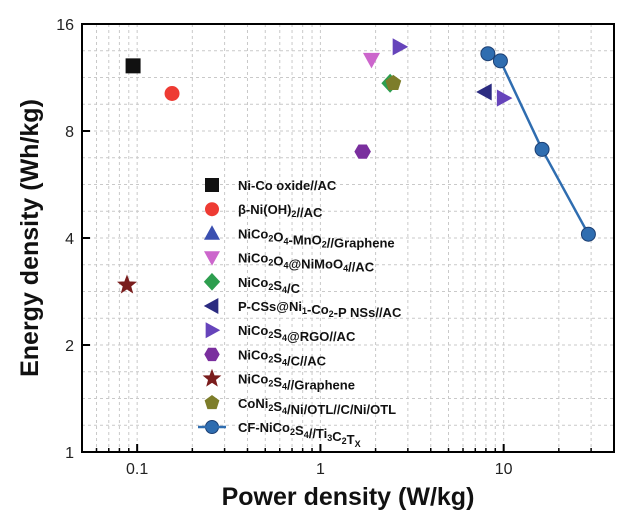  What do you see at coordinates (30, 238) in the screenshot?
I see `y-axis-title: Energy density (Wh/kg)` at bounding box center [30, 238].